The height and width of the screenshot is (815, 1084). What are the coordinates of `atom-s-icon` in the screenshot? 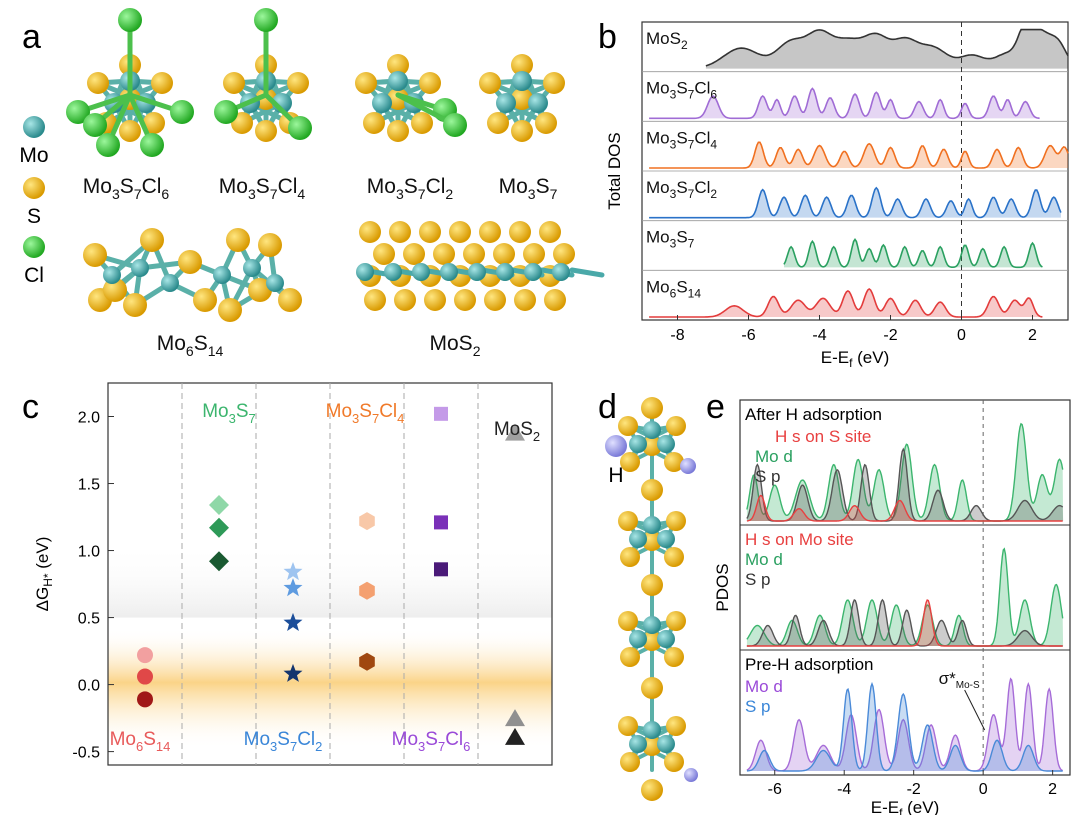 It's located at (34, 188).